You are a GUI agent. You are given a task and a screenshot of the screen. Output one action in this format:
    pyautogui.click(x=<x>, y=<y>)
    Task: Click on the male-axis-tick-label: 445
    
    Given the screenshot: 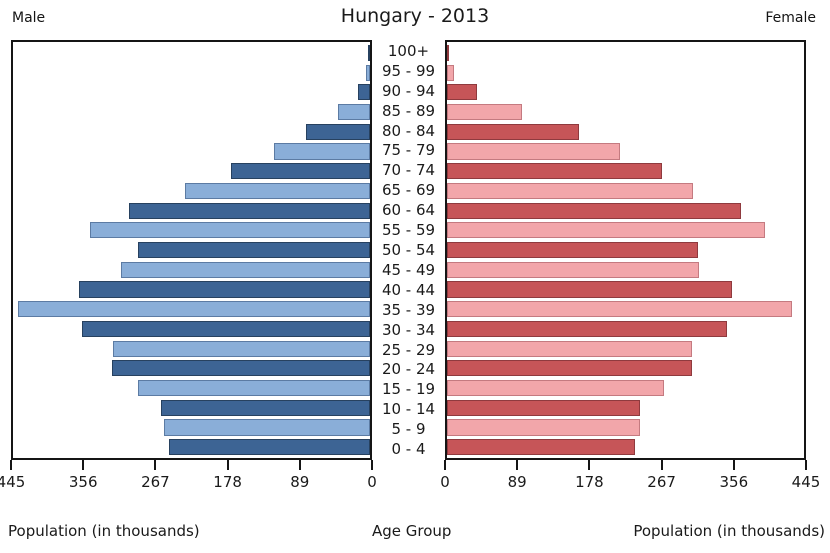 What is the action you would take?
    pyautogui.click(x=13, y=482)
    